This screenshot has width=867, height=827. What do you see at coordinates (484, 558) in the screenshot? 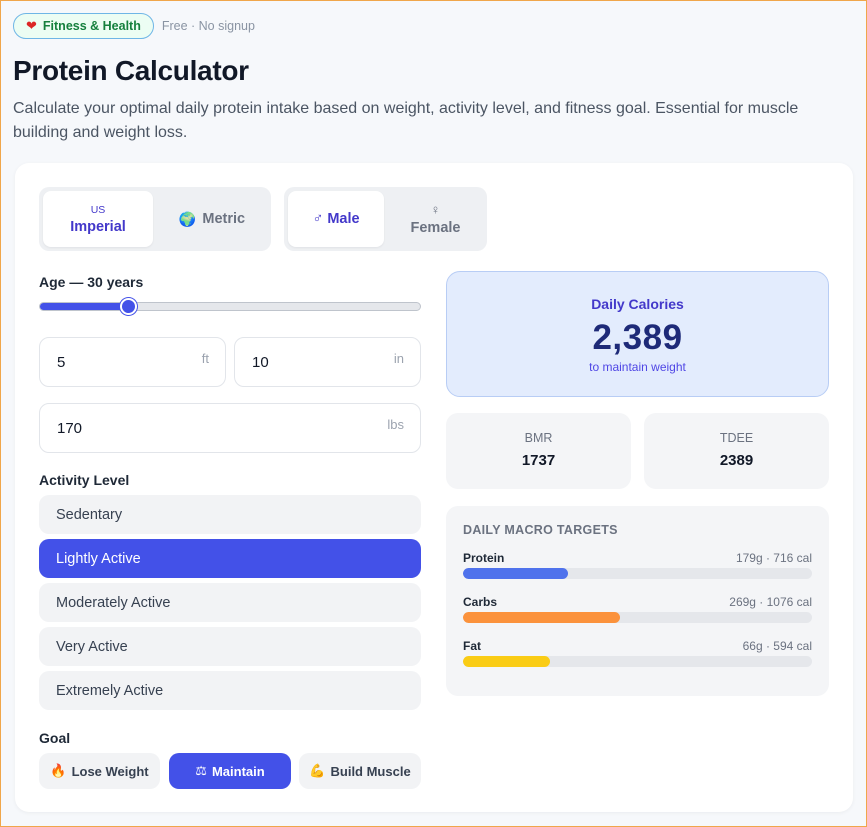
I see `macro-name: Protein` at bounding box center [484, 558].